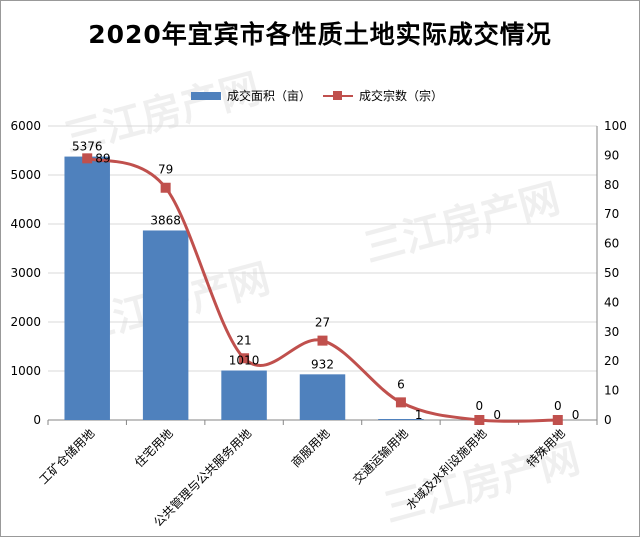  Describe the element at coordinates (322, 364) in the screenshot. I see `bar-data-label: 932` at that location.